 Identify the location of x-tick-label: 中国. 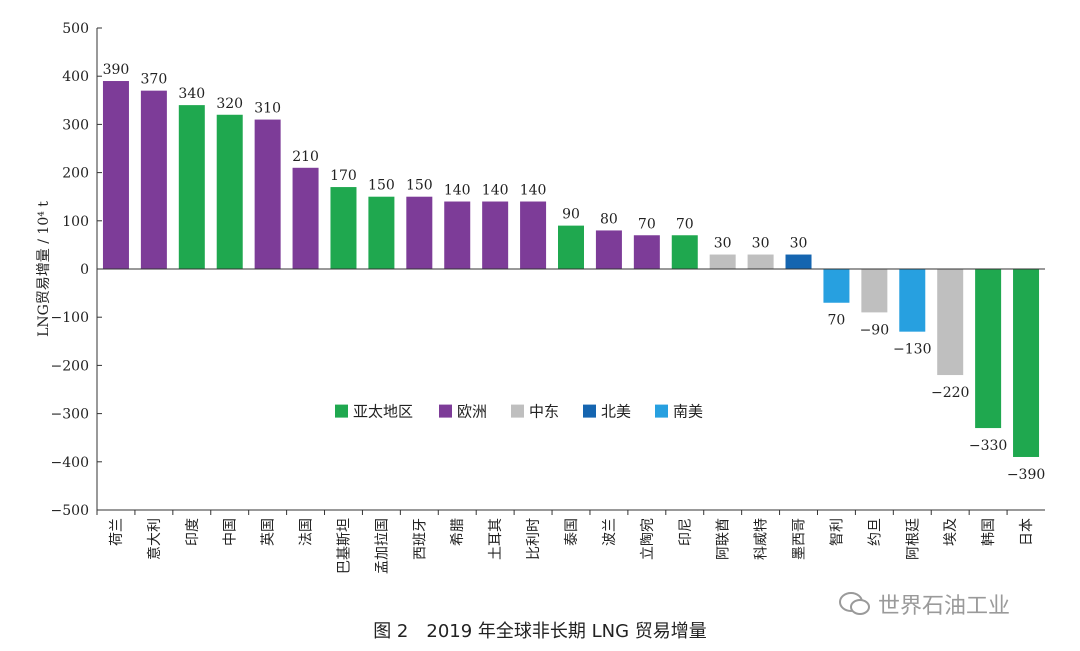
(231, 532).